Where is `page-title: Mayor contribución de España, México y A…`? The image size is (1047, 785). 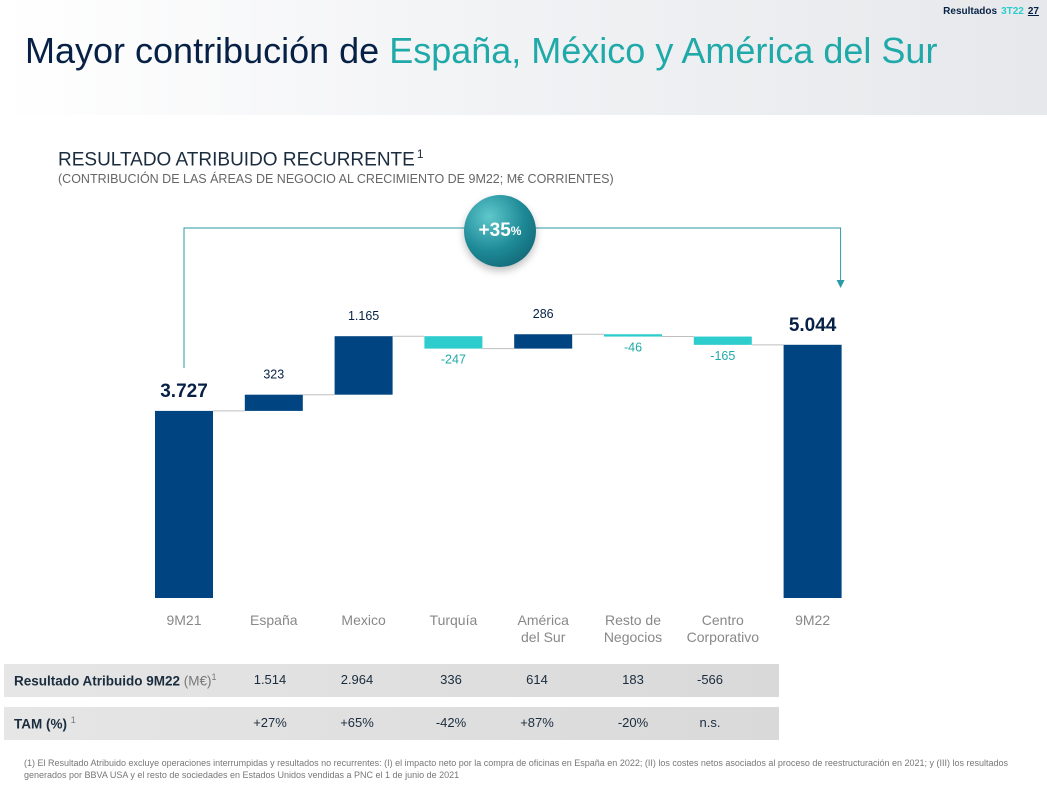 page-title: Mayor contribución de España, México y A… is located at coordinates (481, 51).